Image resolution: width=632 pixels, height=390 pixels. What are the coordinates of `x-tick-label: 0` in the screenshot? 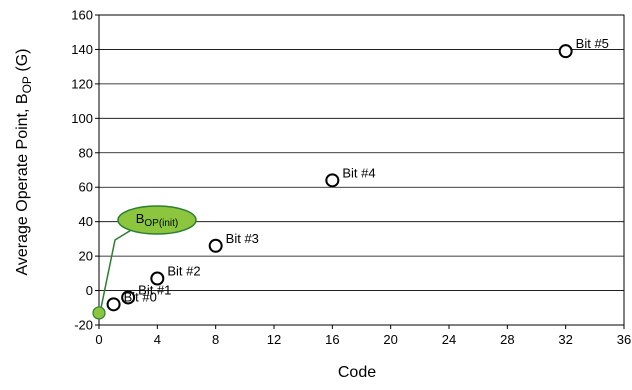 It's located at (98, 339).